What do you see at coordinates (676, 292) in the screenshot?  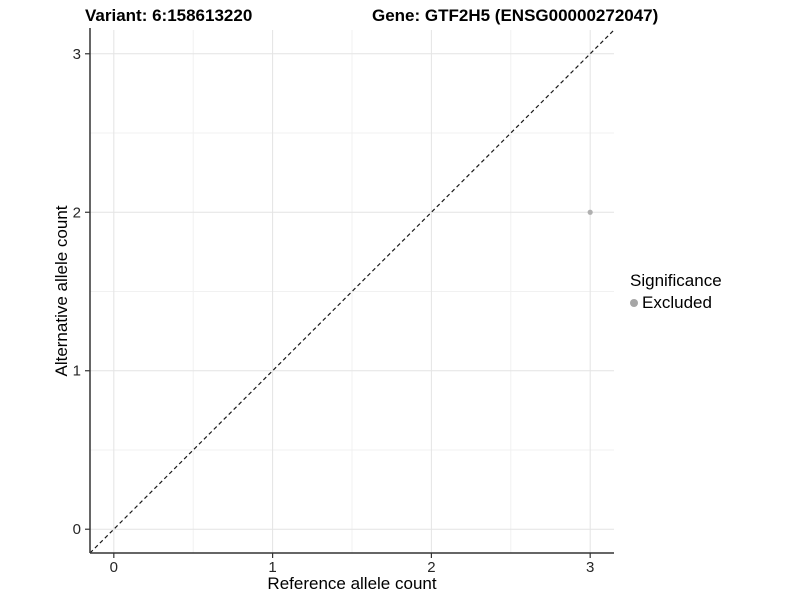 I see `legend: Significance Excluded` at bounding box center [676, 292].